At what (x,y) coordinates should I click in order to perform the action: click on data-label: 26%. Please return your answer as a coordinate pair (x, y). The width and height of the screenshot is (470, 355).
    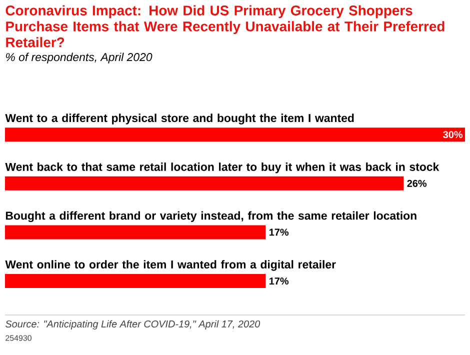
    Looking at the image, I should click on (417, 183).